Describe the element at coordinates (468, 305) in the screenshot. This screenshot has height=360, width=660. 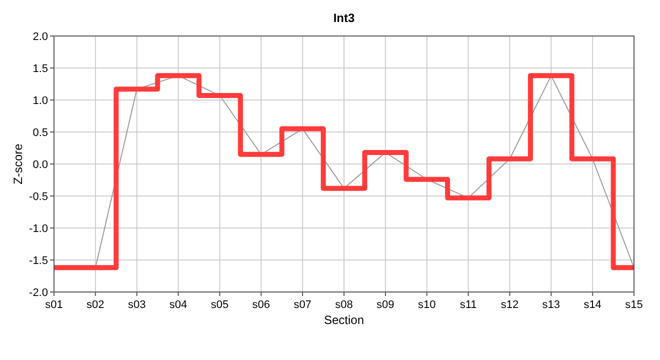
I see `x-tick-label: s11` at that location.